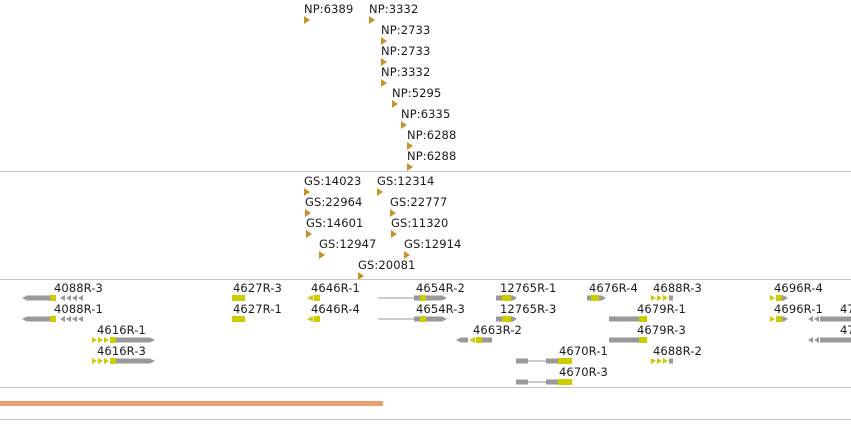 This screenshot has height=427, width=851. What do you see at coordinates (121, 351) in the screenshot?
I see `gene-label: 4616R-3` at bounding box center [121, 351].